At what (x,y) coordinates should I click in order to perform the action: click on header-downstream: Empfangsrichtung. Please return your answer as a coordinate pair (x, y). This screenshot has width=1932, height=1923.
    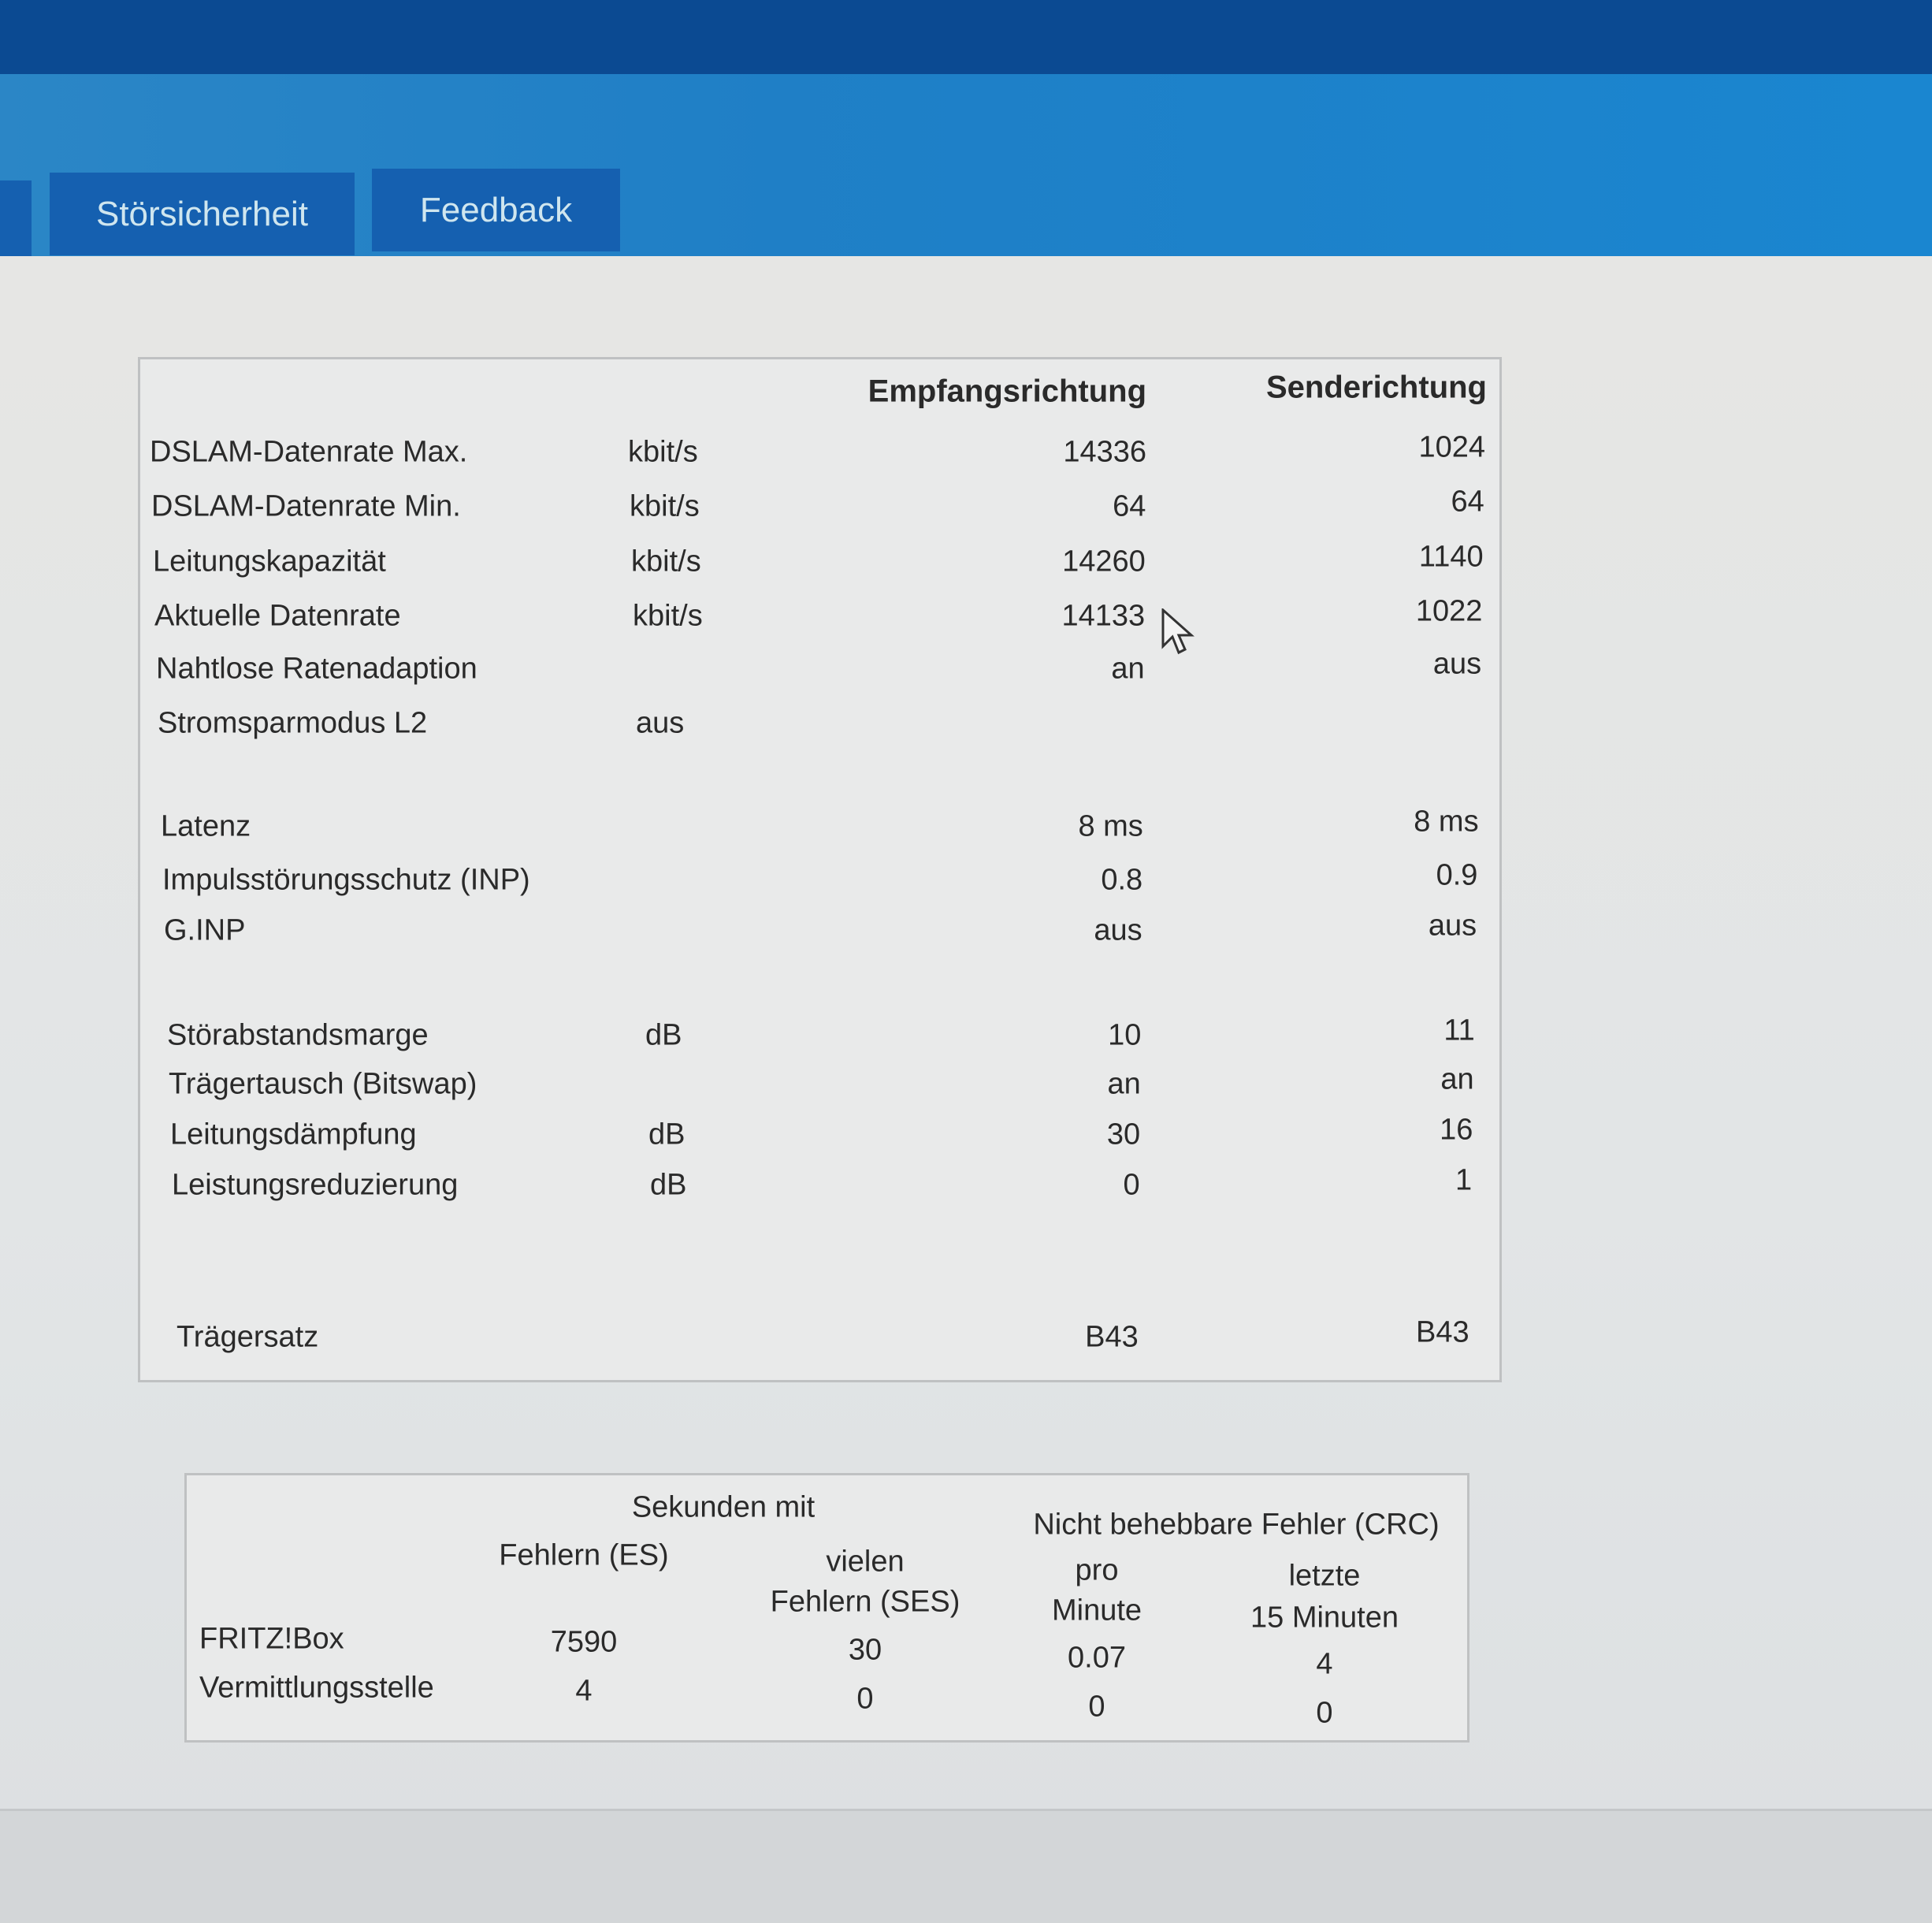
    Looking at the image, I should click on (1007, 391).